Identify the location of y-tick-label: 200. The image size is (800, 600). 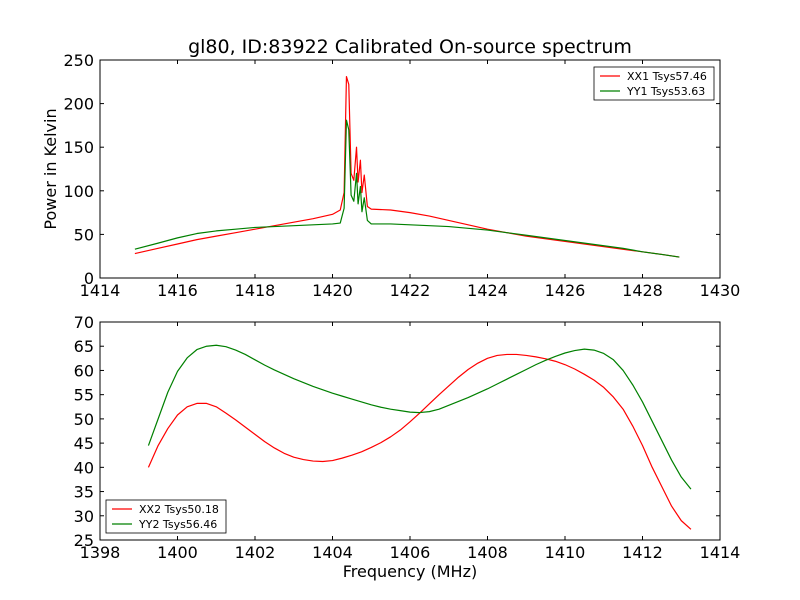
(78, 104).